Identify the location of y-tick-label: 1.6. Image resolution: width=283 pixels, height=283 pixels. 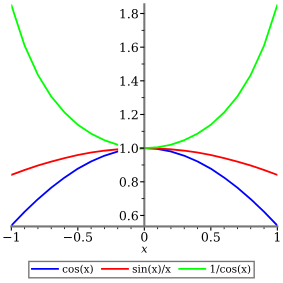
(129, 47).